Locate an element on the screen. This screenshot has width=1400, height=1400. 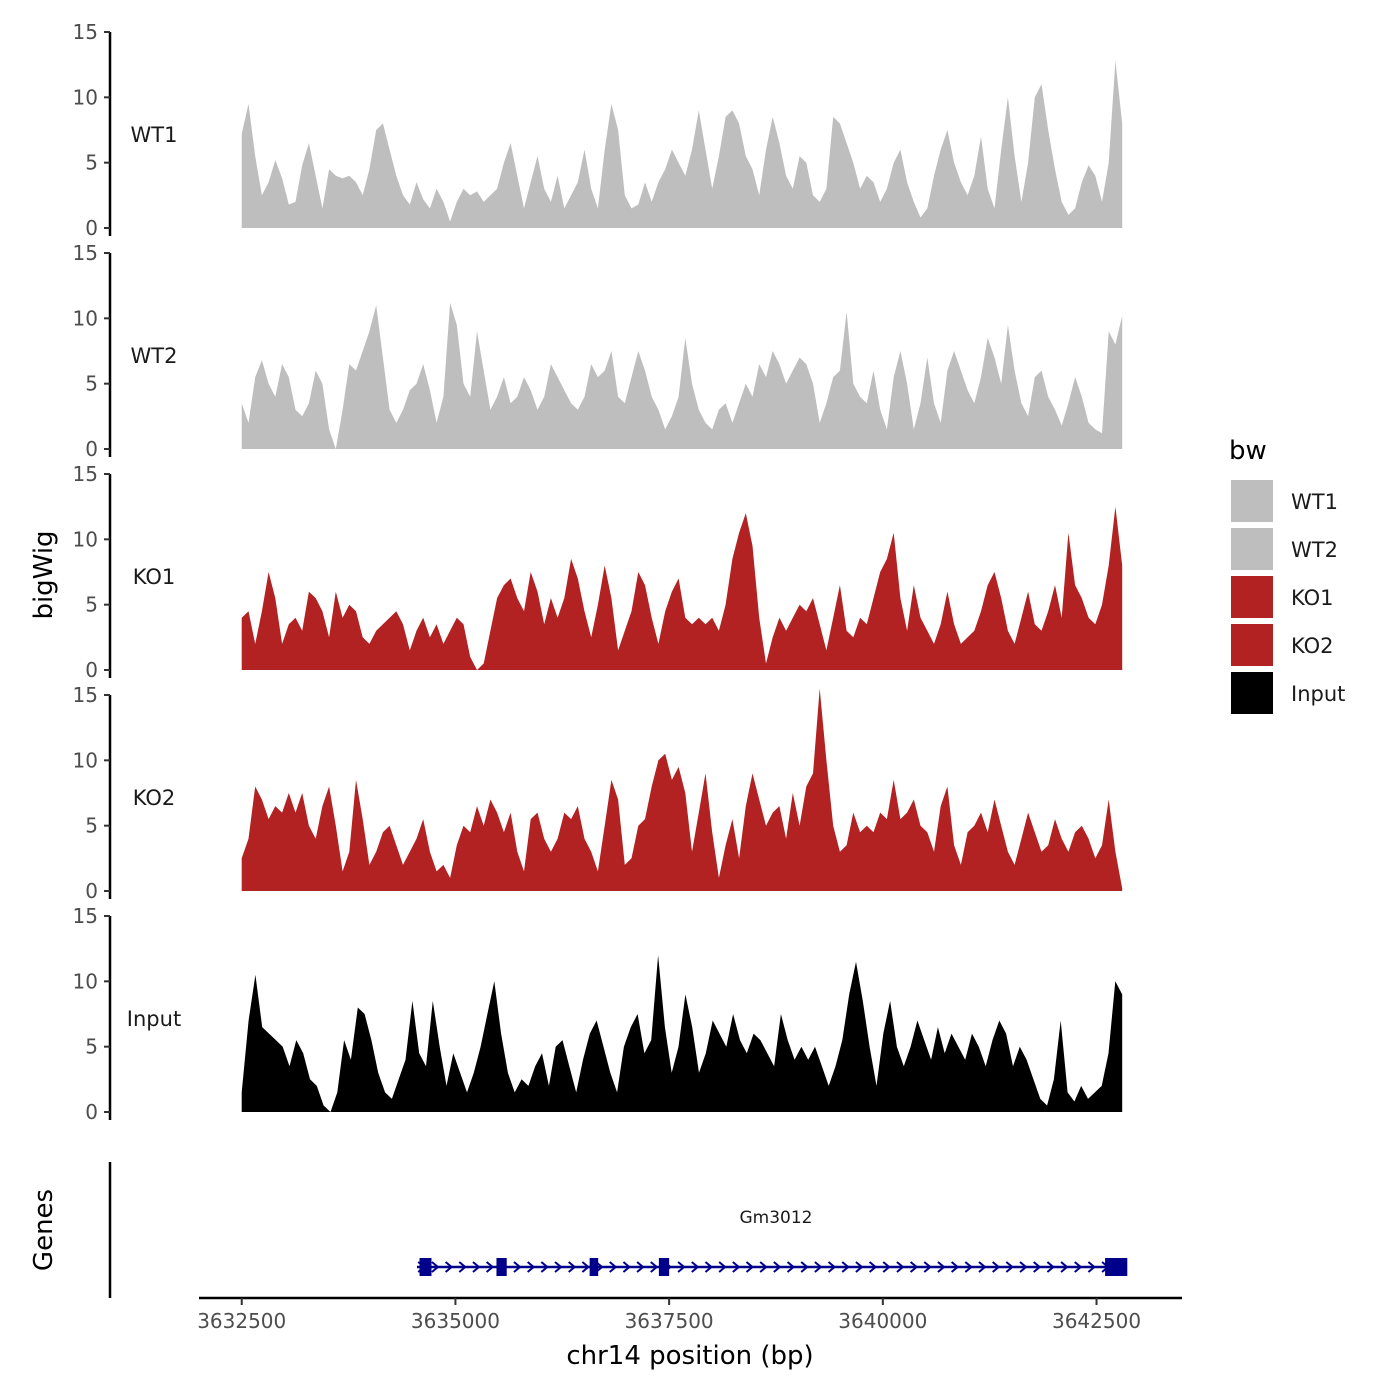
legend-entry-input: Input is located at coordinates (1287, 693).